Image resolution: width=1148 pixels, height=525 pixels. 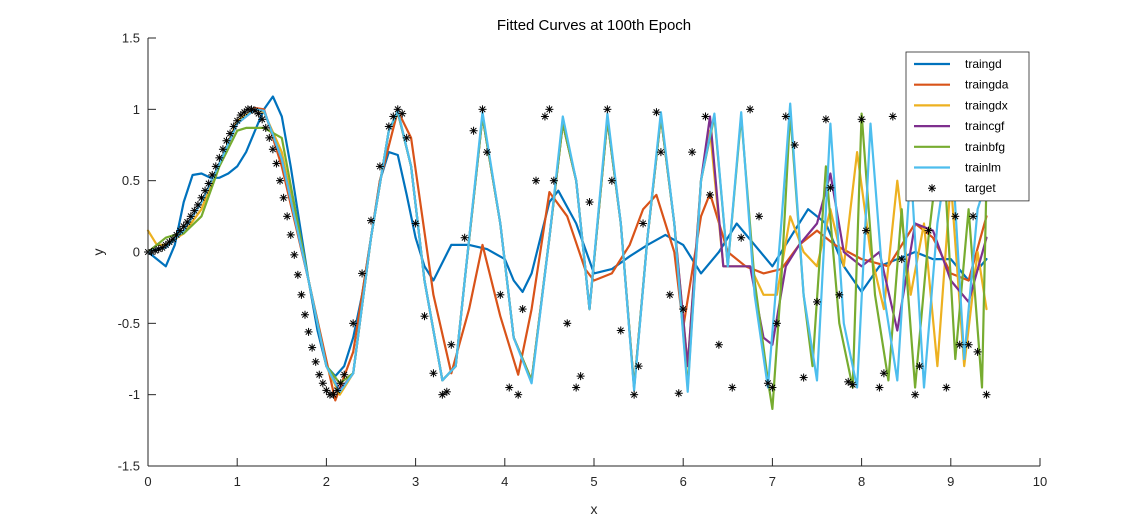 What do you see at coordinates (326, 481) in the screenshot?
I see `x-tick-label: 2` at bounding box center [326, 481].